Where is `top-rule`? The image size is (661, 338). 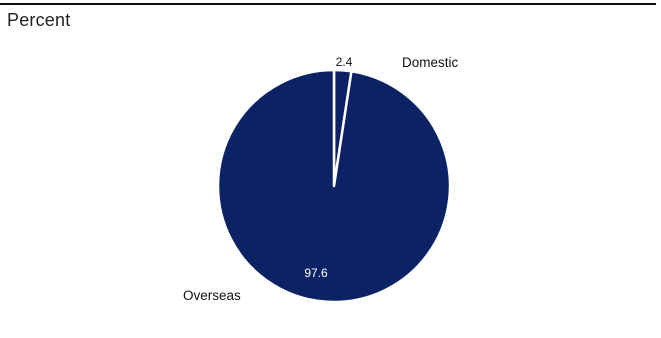 top-rule is located at coordinates (328, 4).